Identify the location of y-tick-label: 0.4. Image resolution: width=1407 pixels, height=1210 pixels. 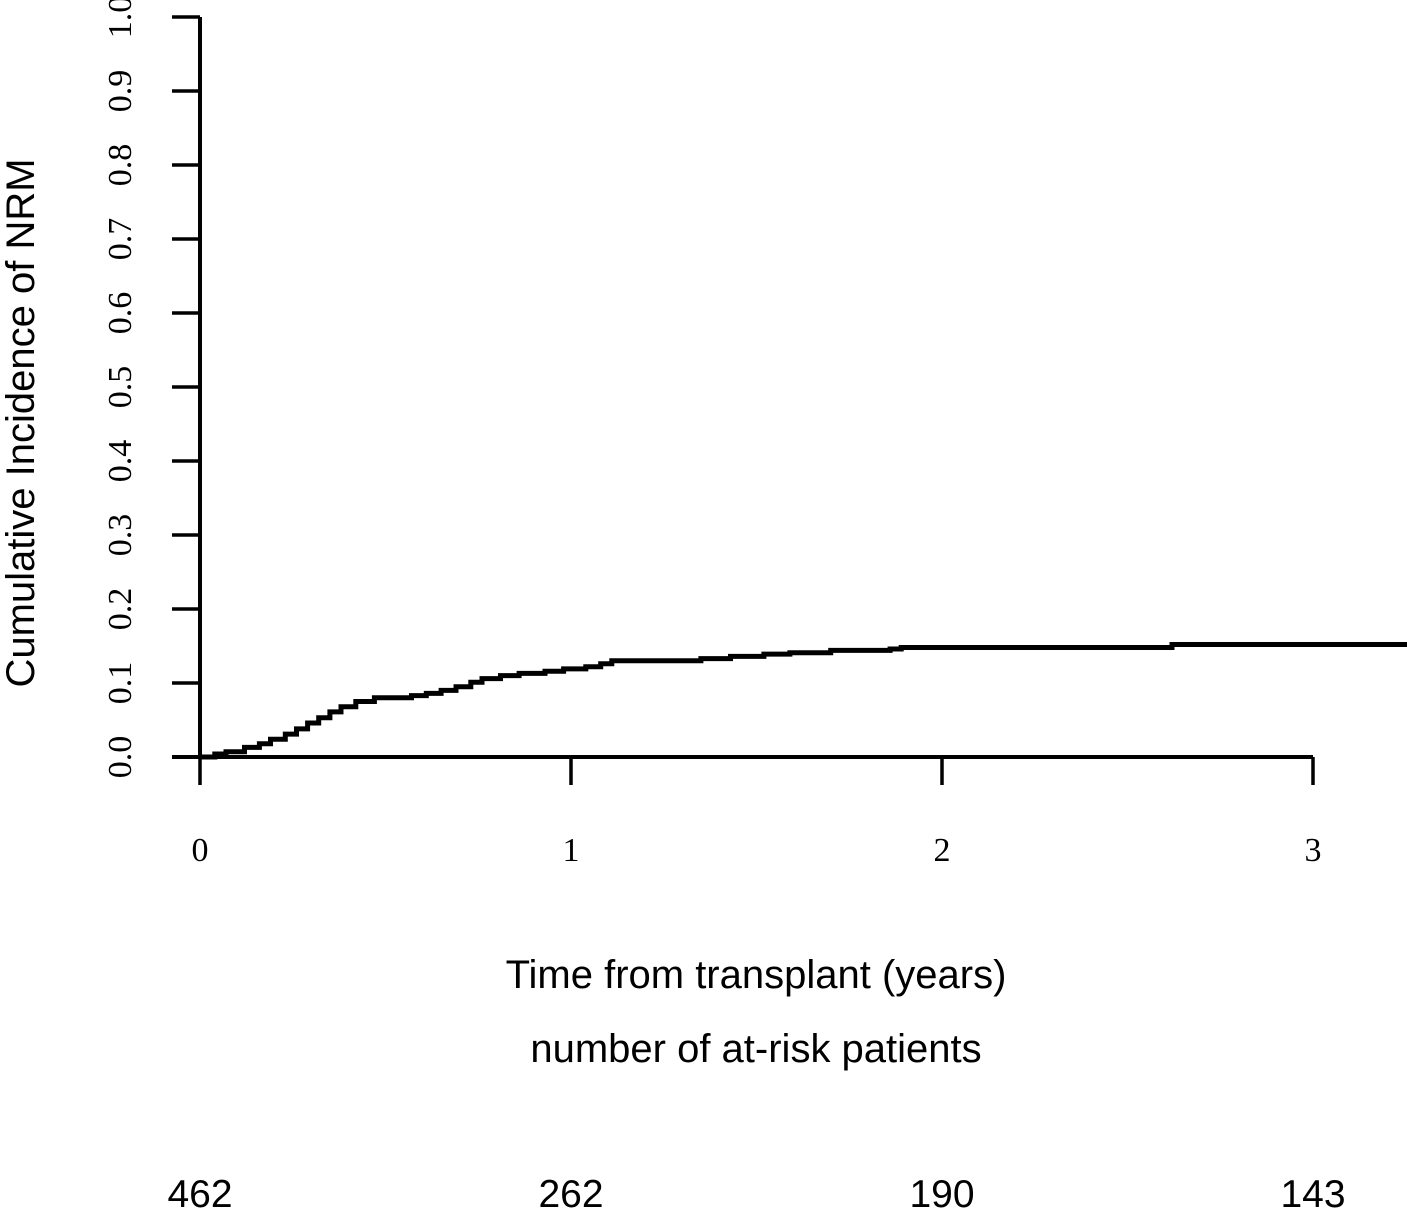
(120, 461).